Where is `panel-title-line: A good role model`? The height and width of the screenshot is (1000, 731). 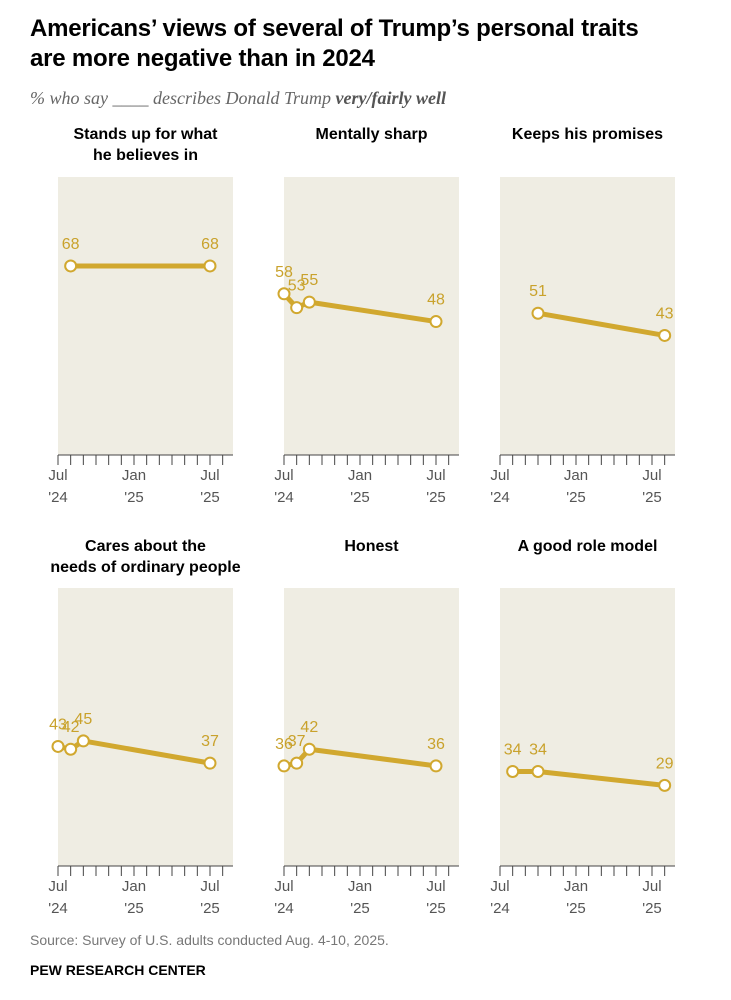
panel-title-line: A good role model is located at coordinates (587, 546).